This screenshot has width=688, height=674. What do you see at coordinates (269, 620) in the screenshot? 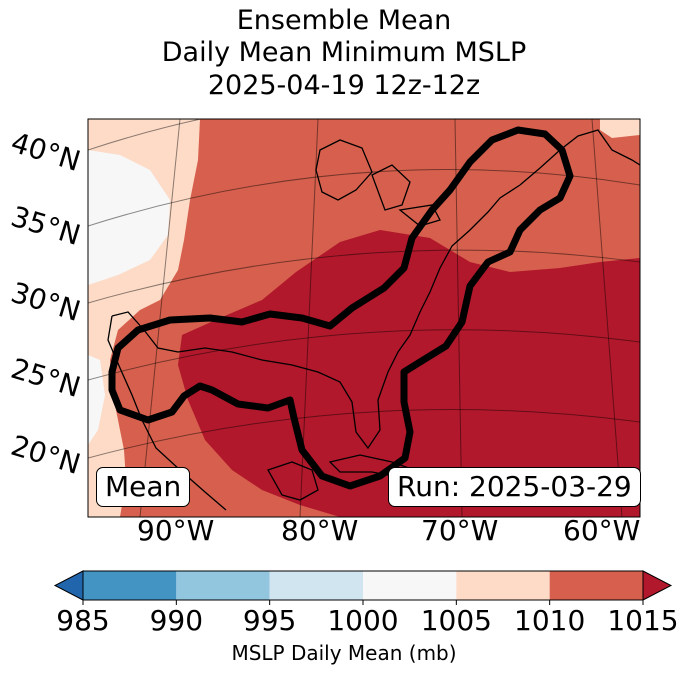
I see `colorbar-tick-label-995: 995` at bounding box center [269, 620].